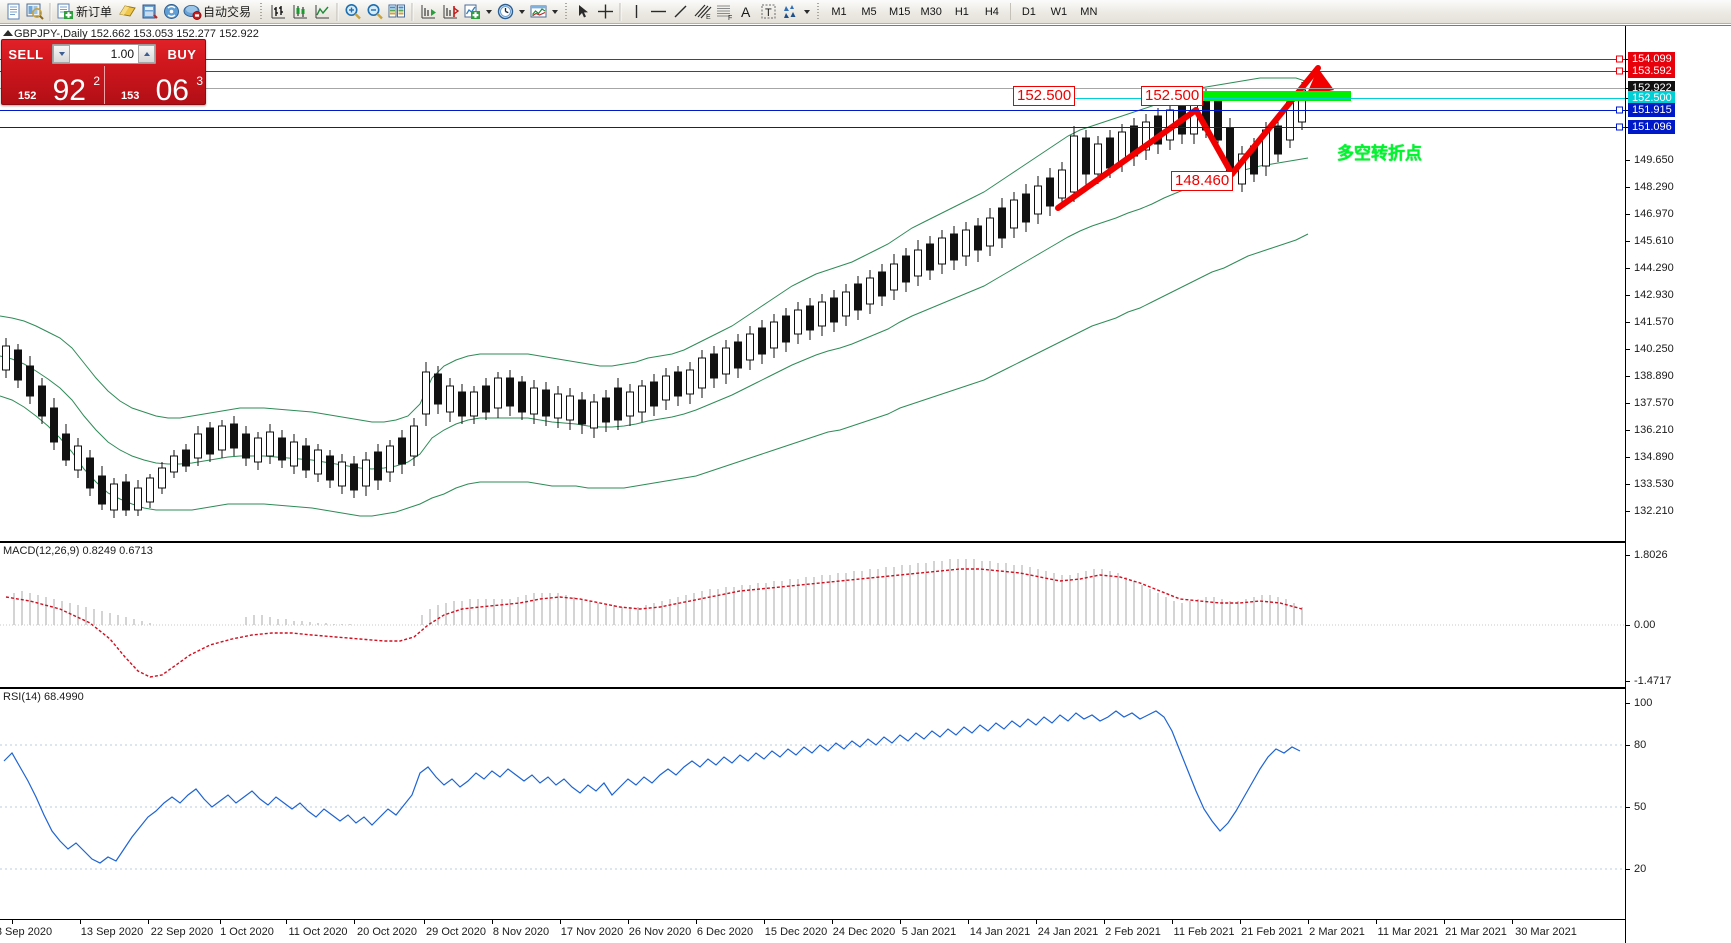 This screenshot has width=1731, height=943. What do you see at coordinates (1068, 932) in the screenshot?
I see `xtick-15: 24 Jan 2021` at bounding box center [1068, 932].